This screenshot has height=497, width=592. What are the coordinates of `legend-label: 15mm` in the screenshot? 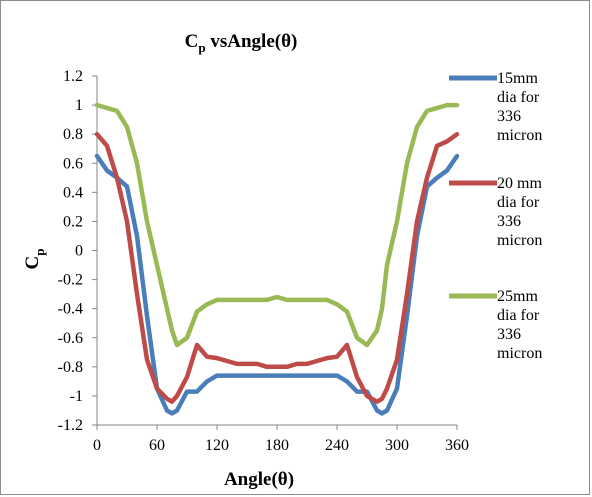 It's located at (517, 78).